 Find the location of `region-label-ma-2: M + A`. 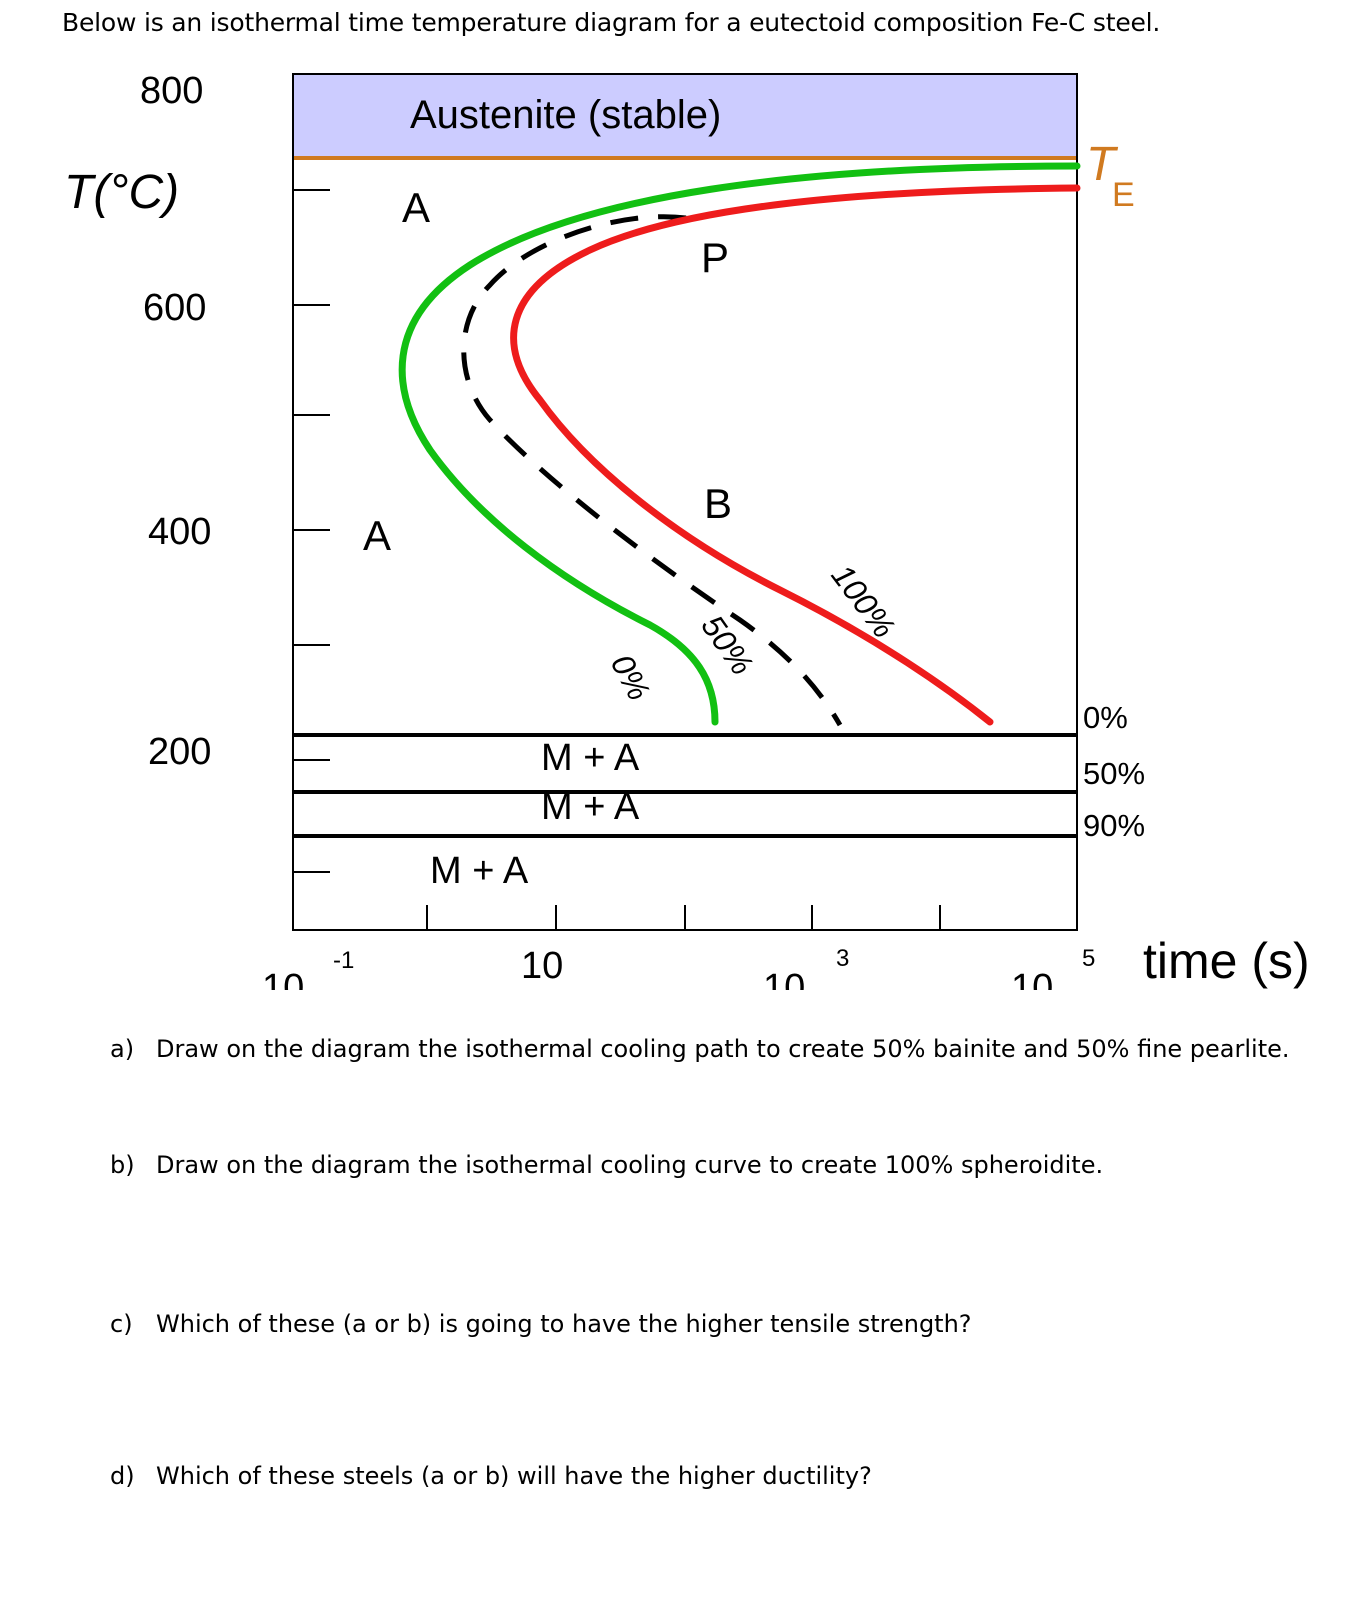

region-label-ma-2: M + A is located at coordinates (590, 807).